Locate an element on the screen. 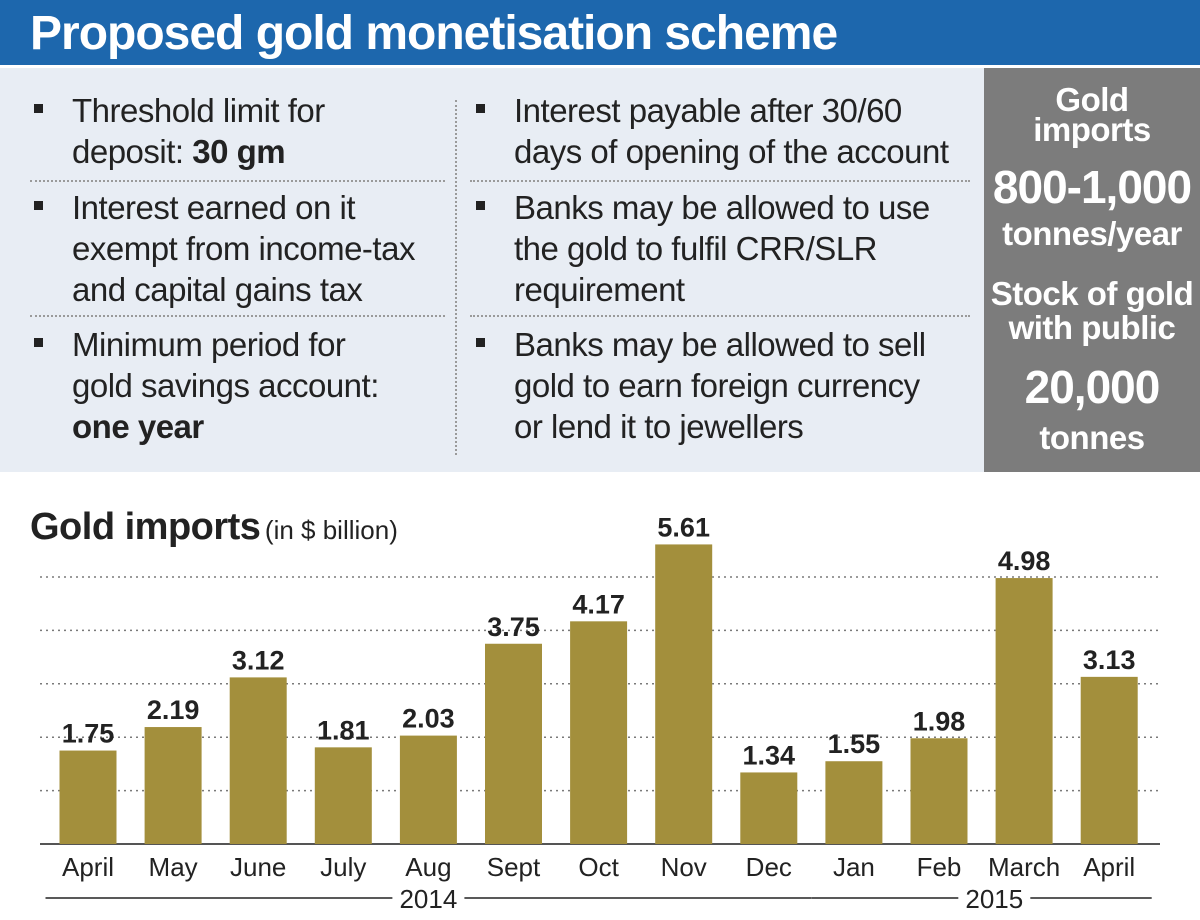 Image resolution: width=1200 pixels, height=920 pixels. x-tick-label: Nov is located at coordinates (684, 867).